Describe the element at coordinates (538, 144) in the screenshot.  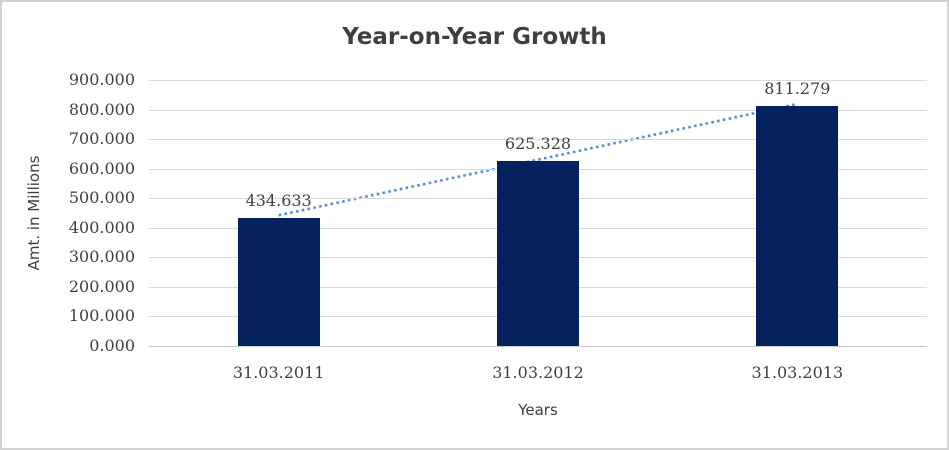
I see `bar-value-label: 625.328` at that location.